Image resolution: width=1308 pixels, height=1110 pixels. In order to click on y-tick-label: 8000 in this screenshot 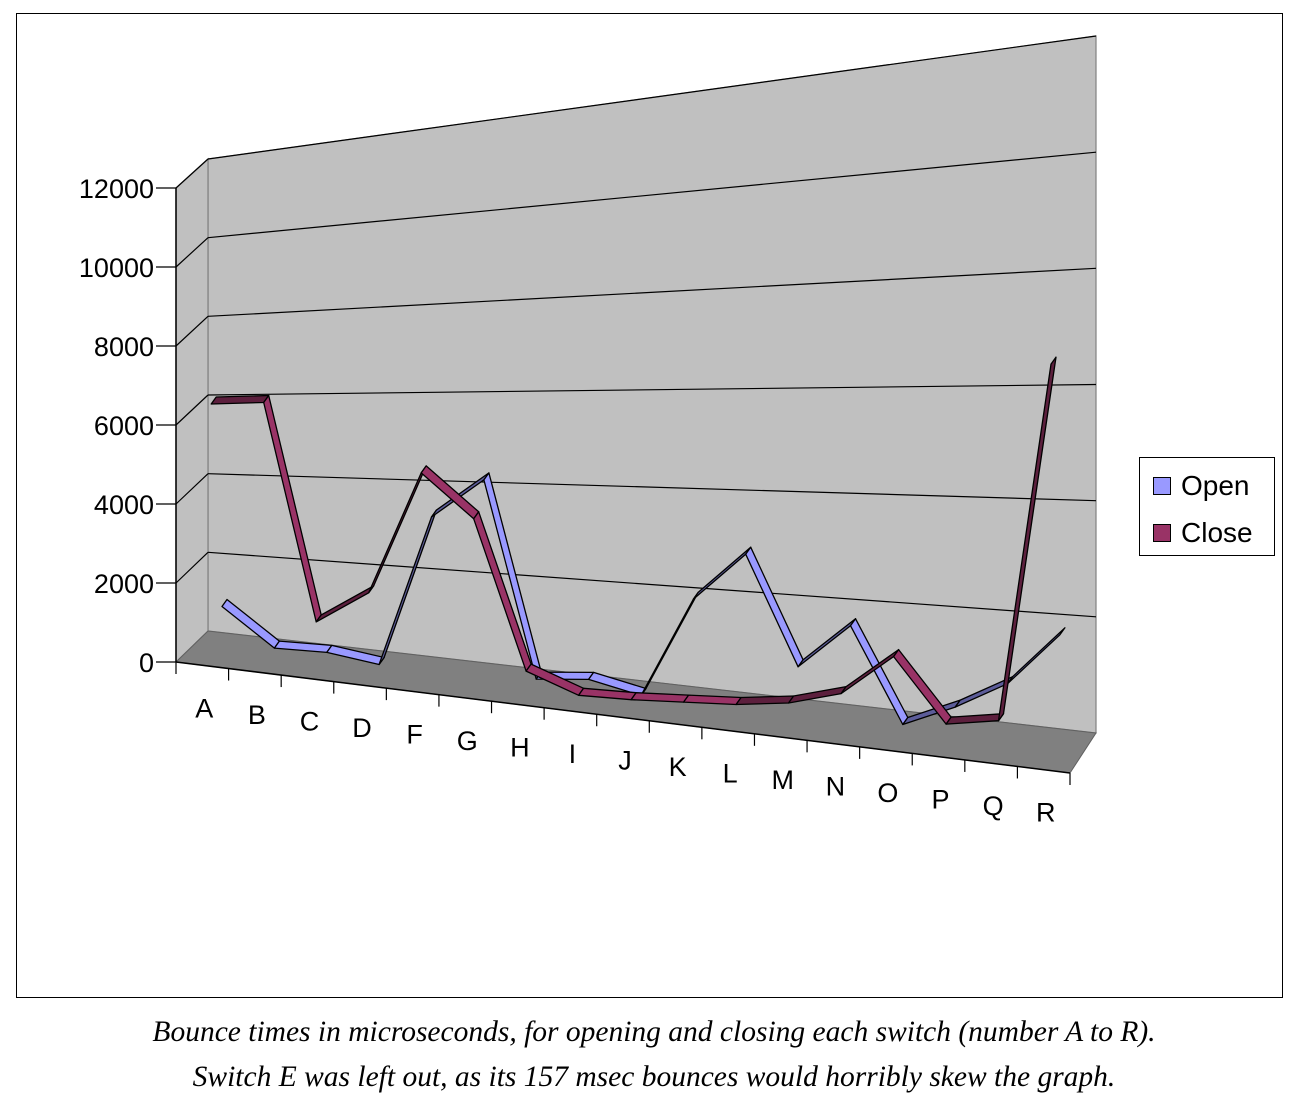, I will do `click(124, 347)`.